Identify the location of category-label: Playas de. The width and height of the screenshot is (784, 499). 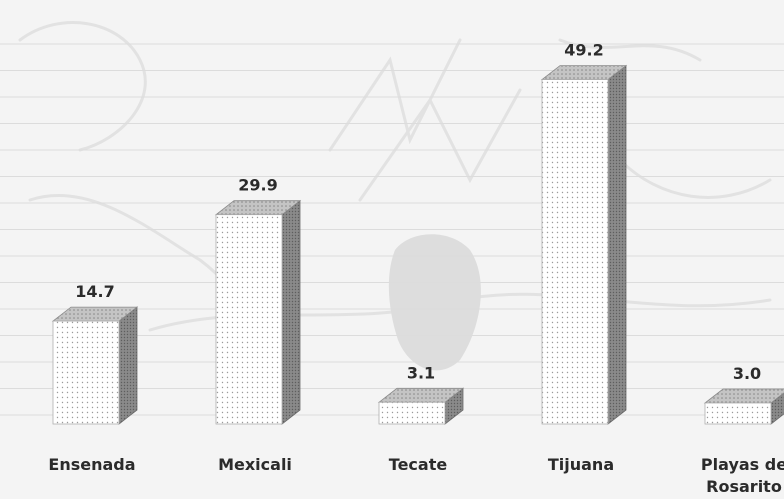
(742, 464).